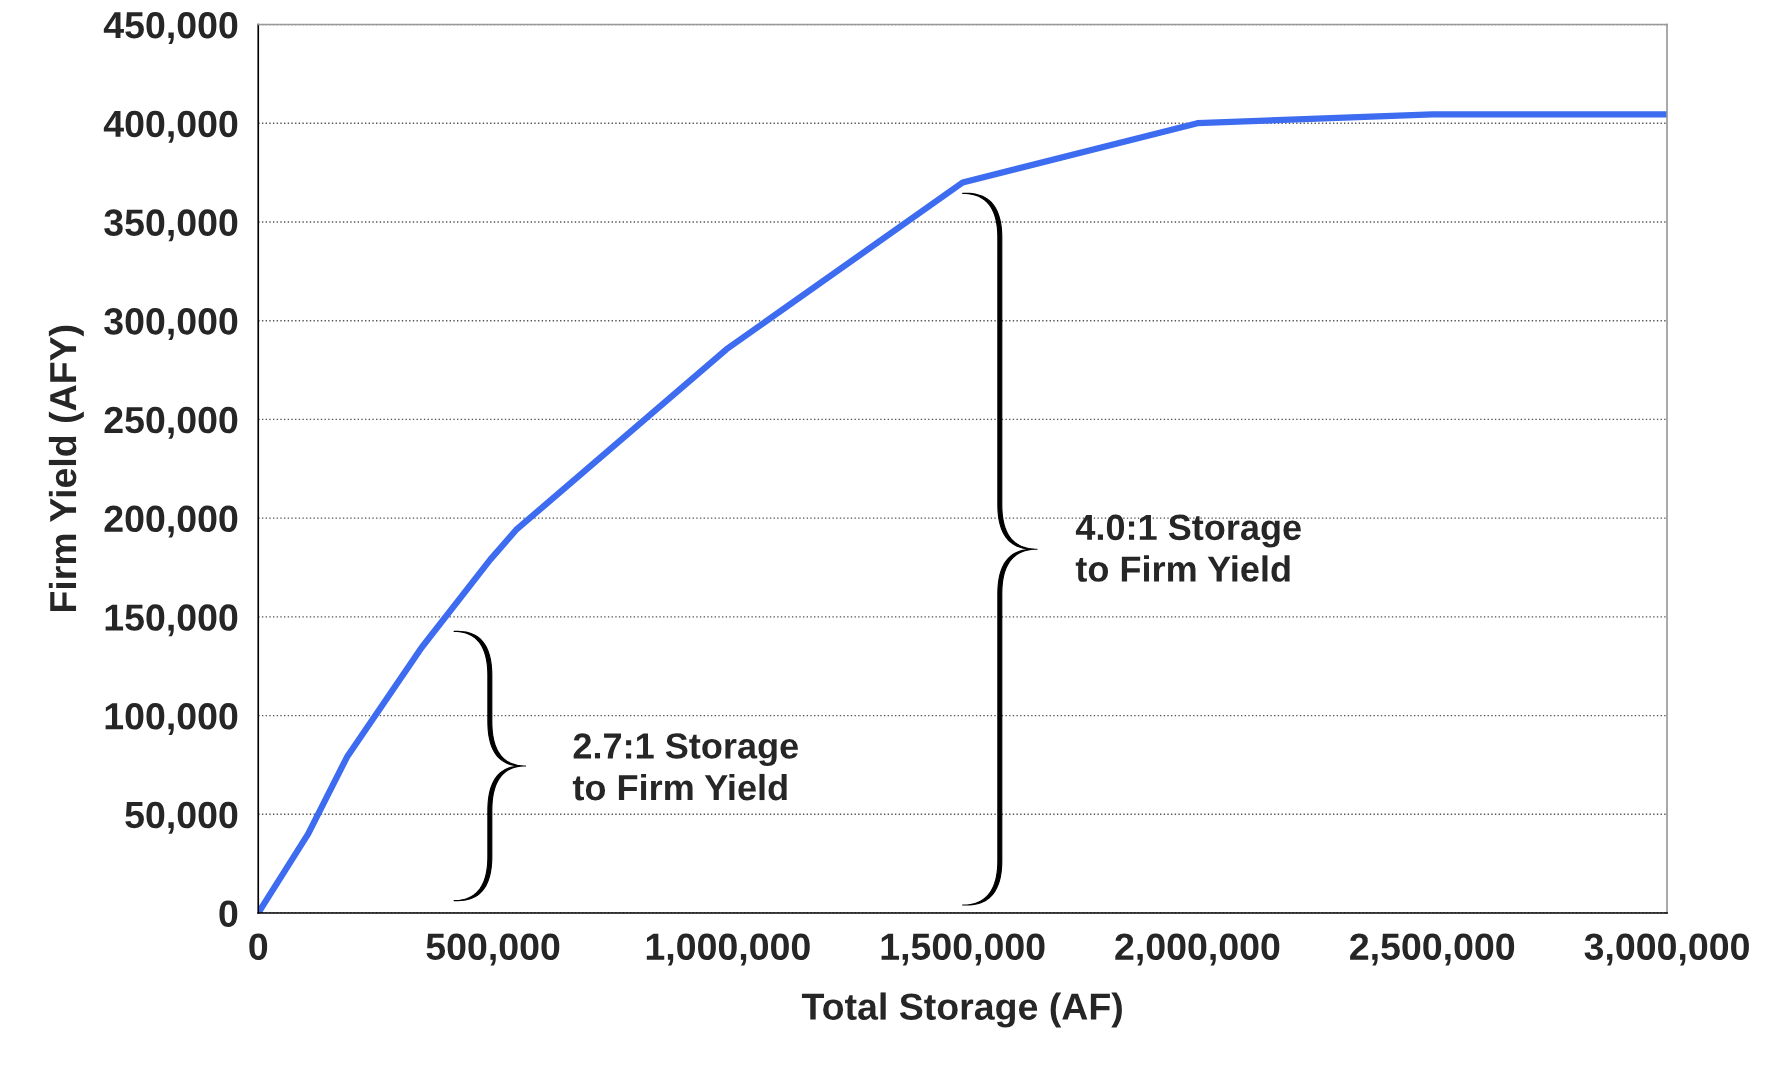  Describe the element at coordinates (728, 949) in the screenshot. I see `x-tick-label: 1,000,000` at that location.